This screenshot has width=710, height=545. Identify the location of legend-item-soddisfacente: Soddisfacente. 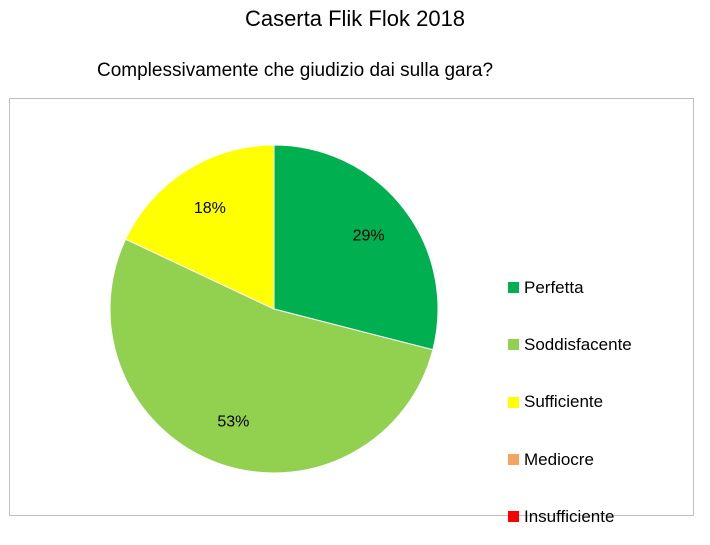
(570, 344).